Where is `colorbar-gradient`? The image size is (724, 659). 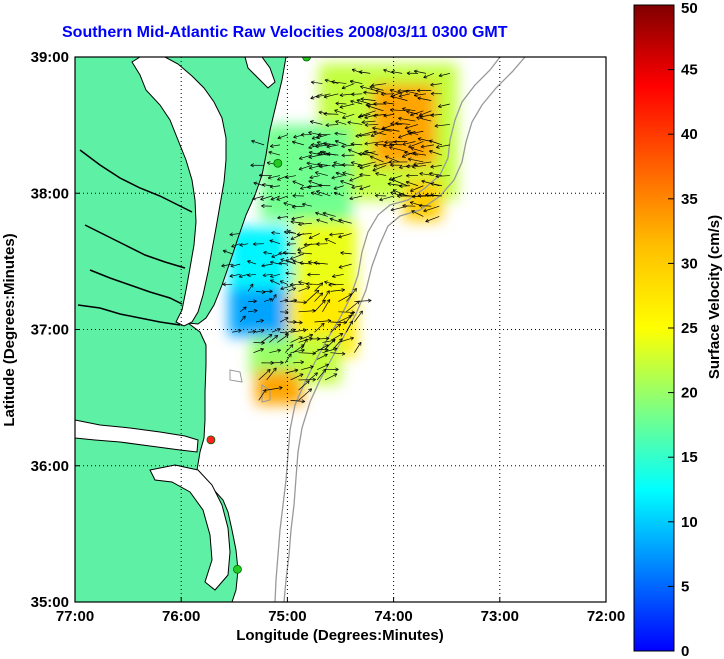 colorbar-gradient is located at coordinates (654, 328).